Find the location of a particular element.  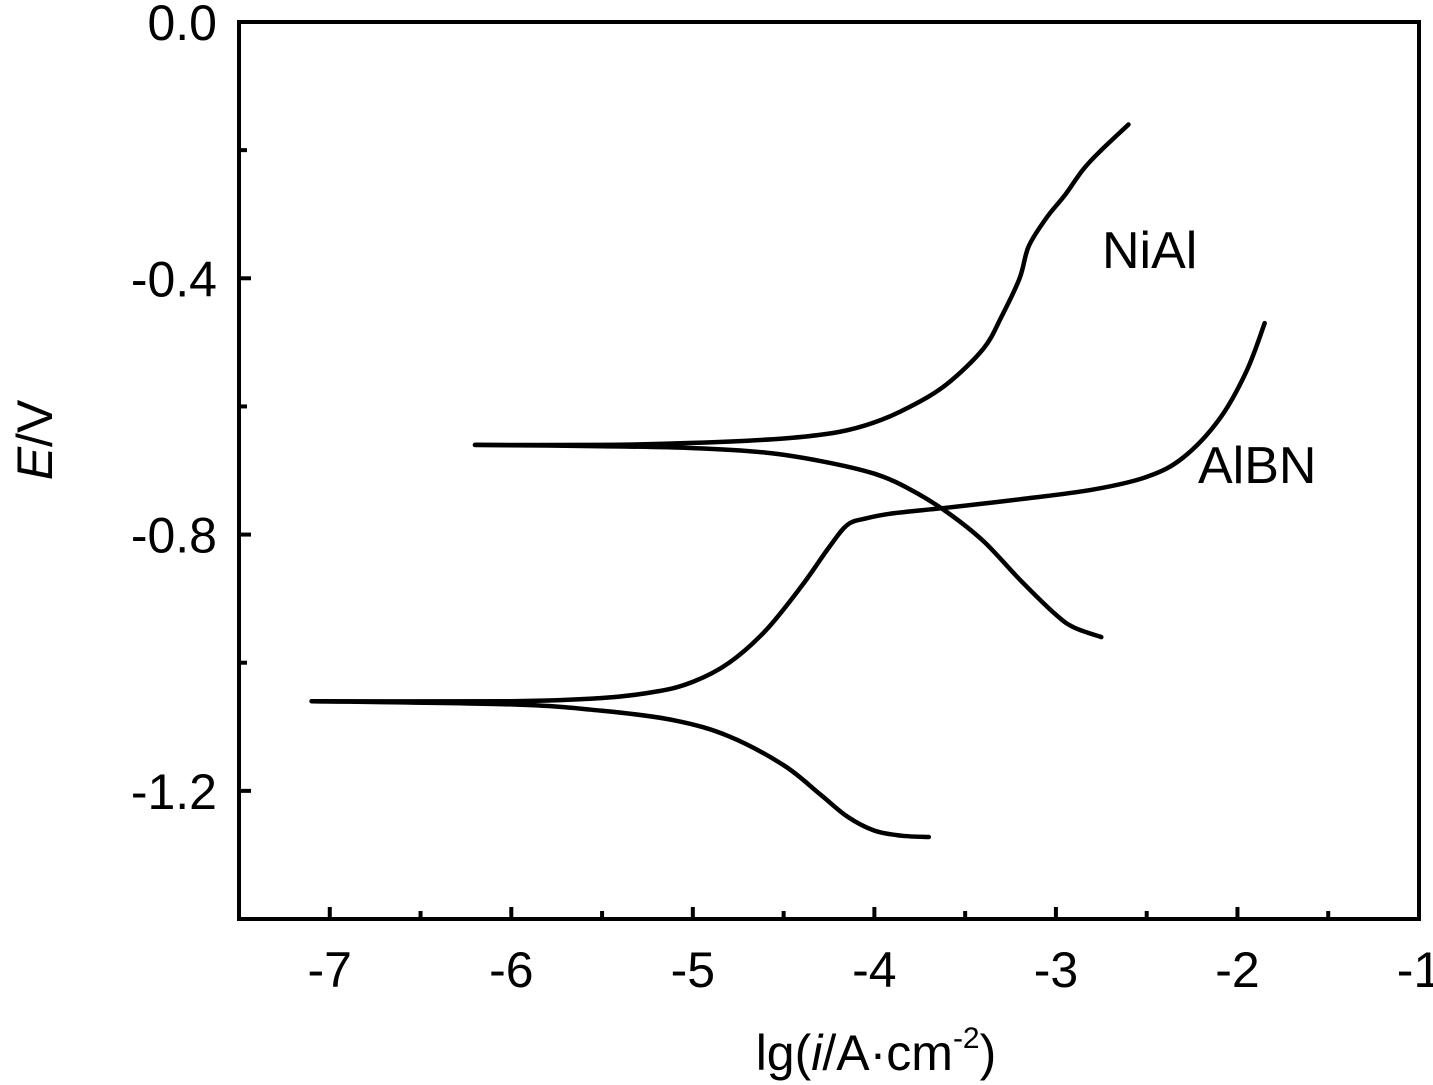

x-tick-label: -3 is located at coordinates (1056, 970).